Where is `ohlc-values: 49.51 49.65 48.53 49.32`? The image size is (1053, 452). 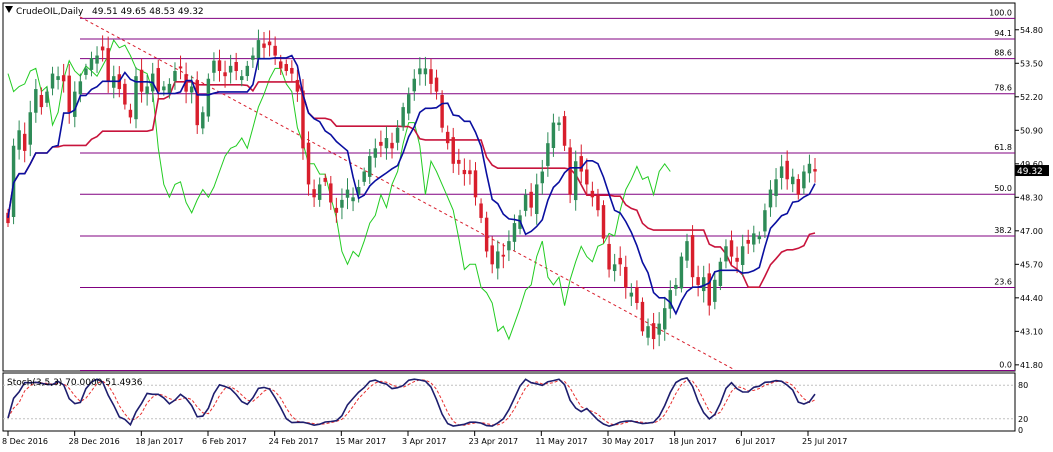 ohlc-values: 49.51 49.65 48.53 49.32 is located at coordinates (148, 12).